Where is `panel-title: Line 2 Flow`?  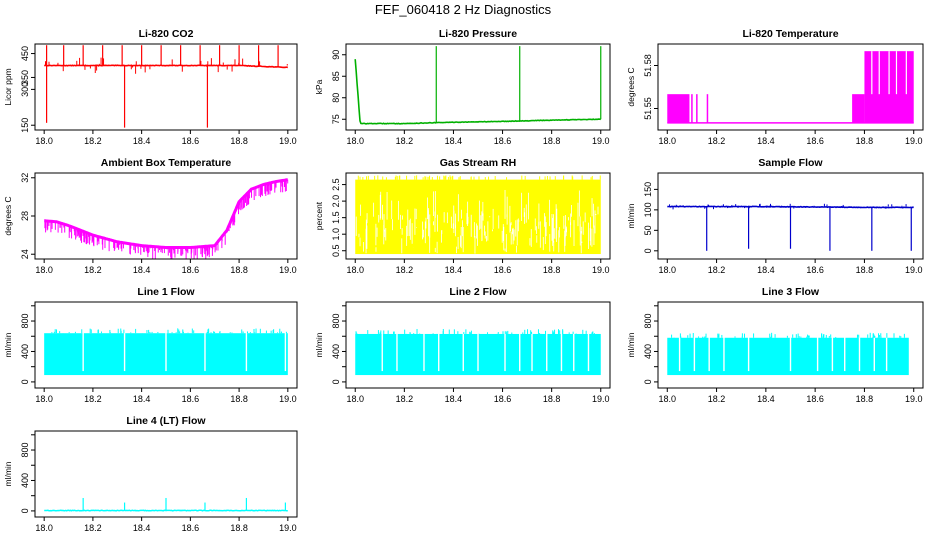
panel-title: Line 2 Flow is located at coordinates (478, 292).